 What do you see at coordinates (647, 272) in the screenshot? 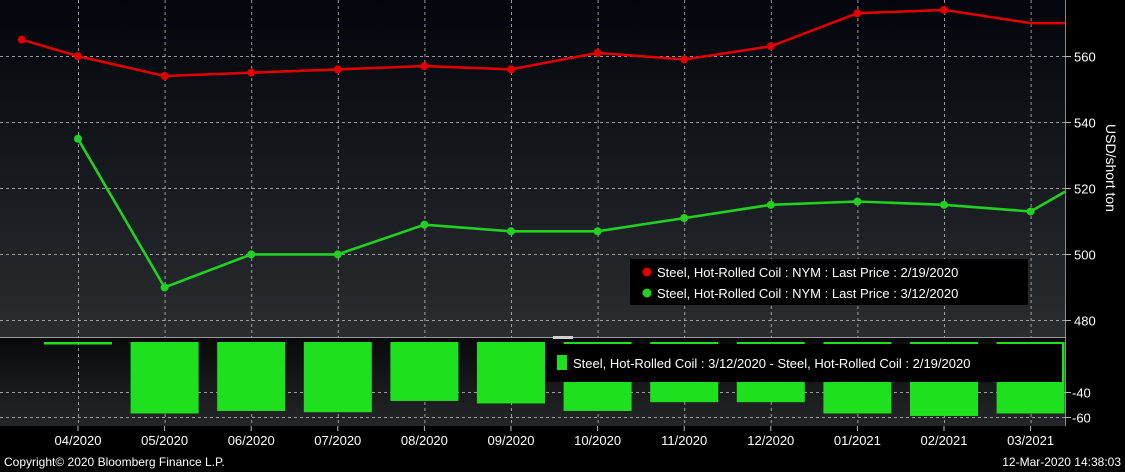
I see `legend-marker-red` at bounding box center [647, 272].